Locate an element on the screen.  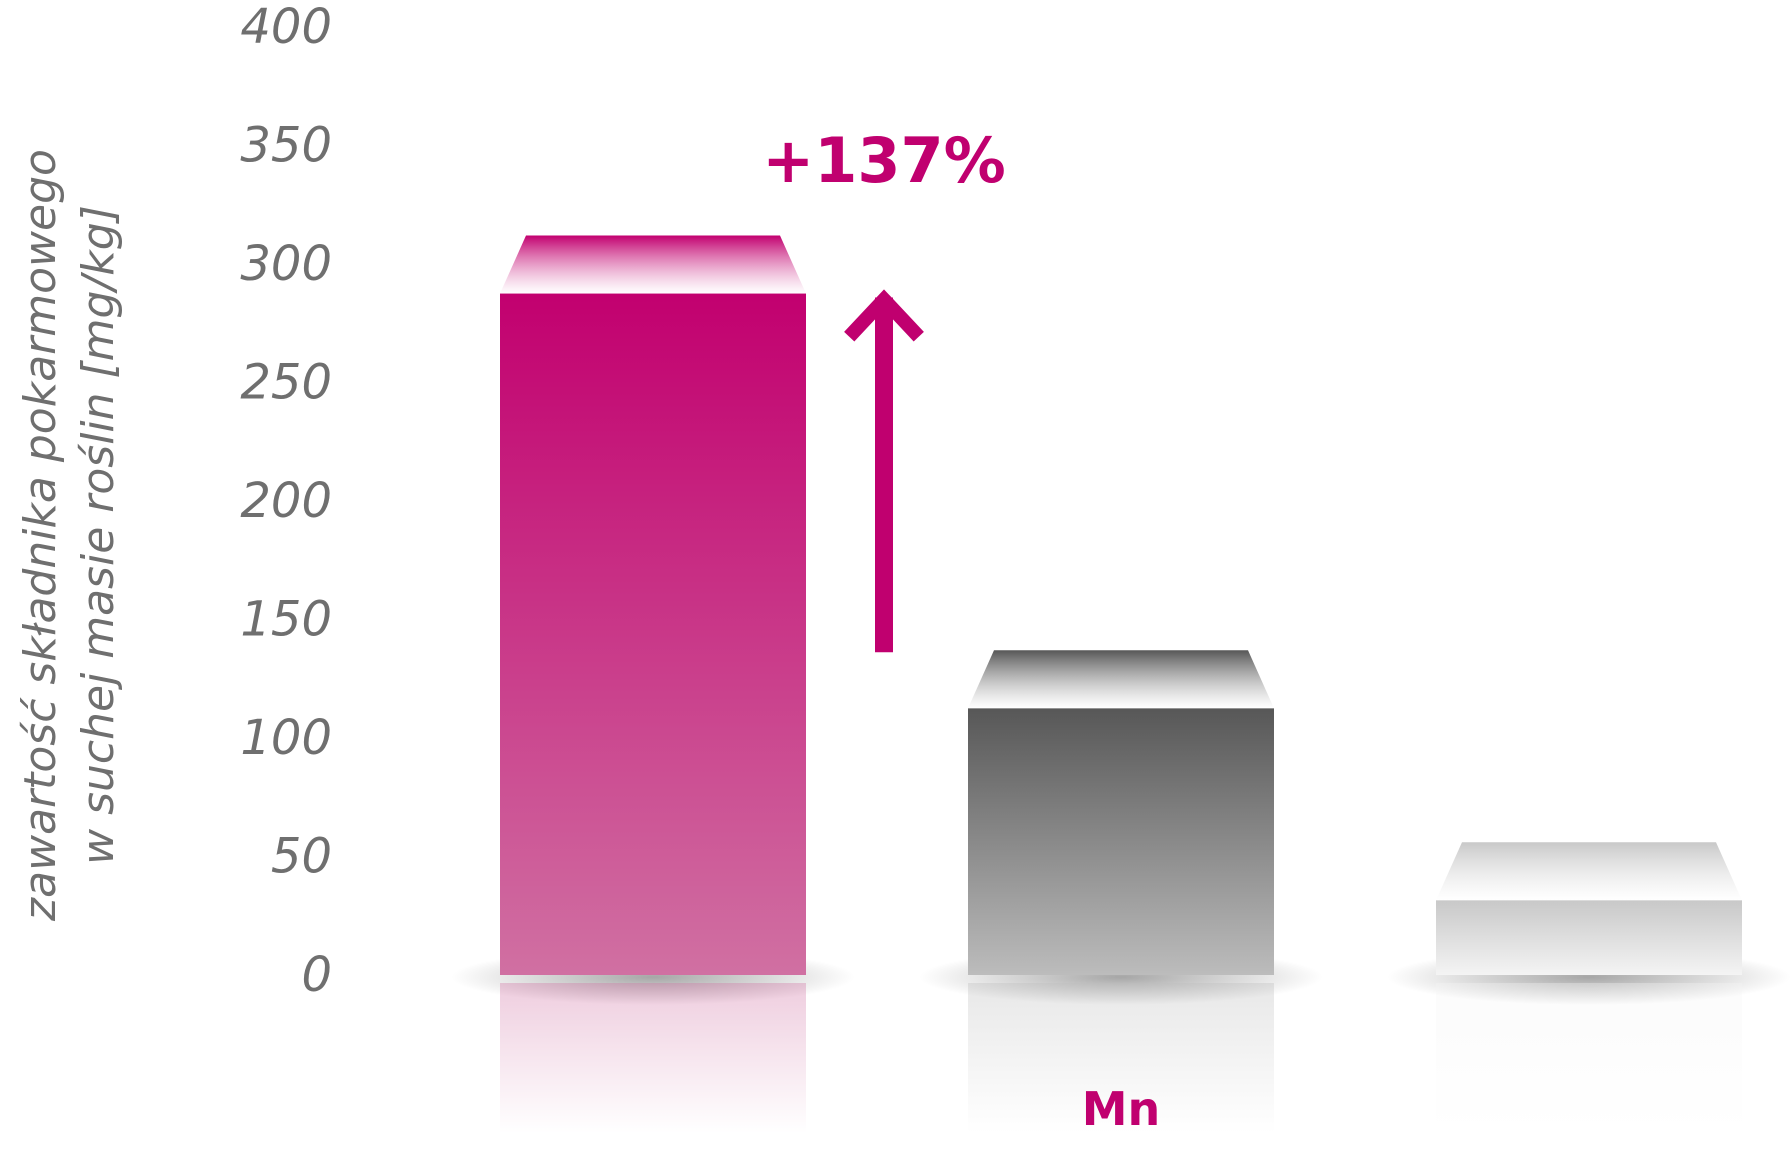
increase-arrow-icon is located at coordinates (884, 471).